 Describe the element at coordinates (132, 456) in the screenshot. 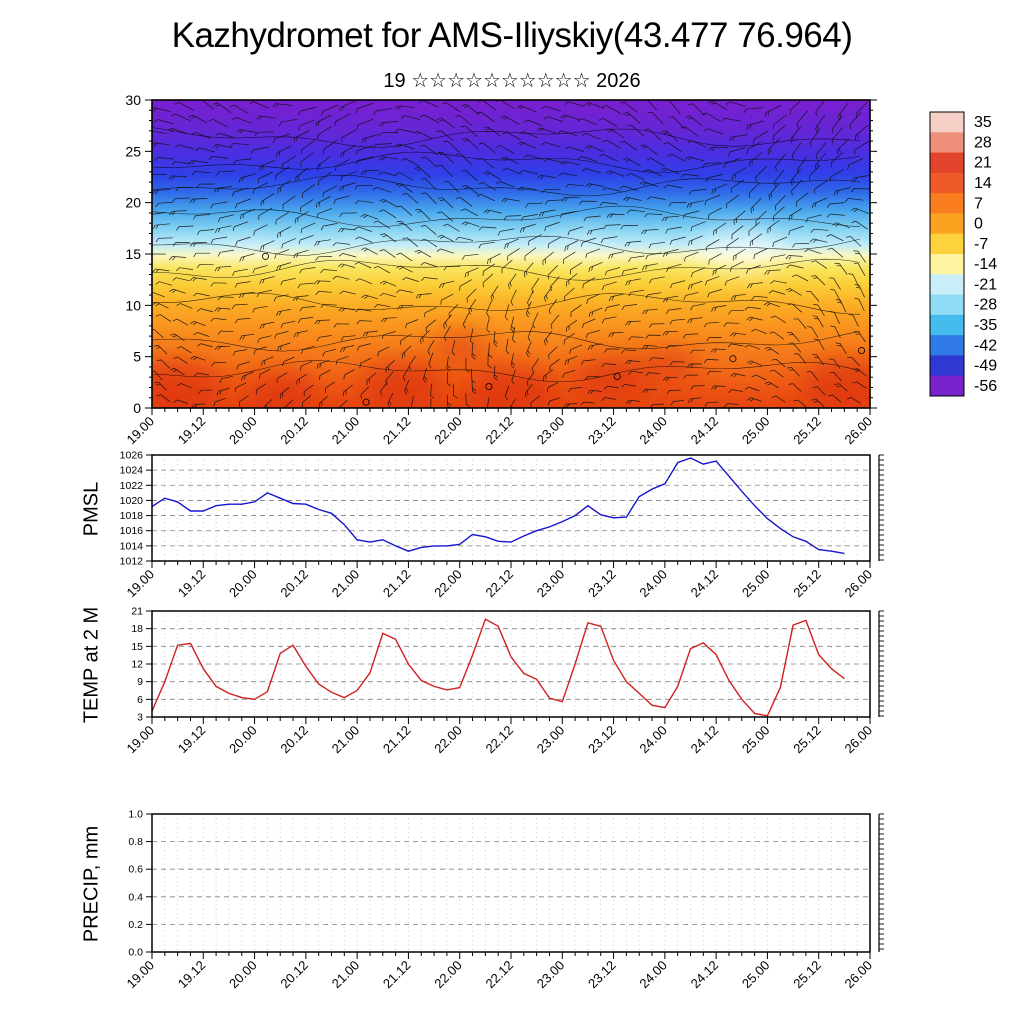

I see `svg-text: 1026` at that location.